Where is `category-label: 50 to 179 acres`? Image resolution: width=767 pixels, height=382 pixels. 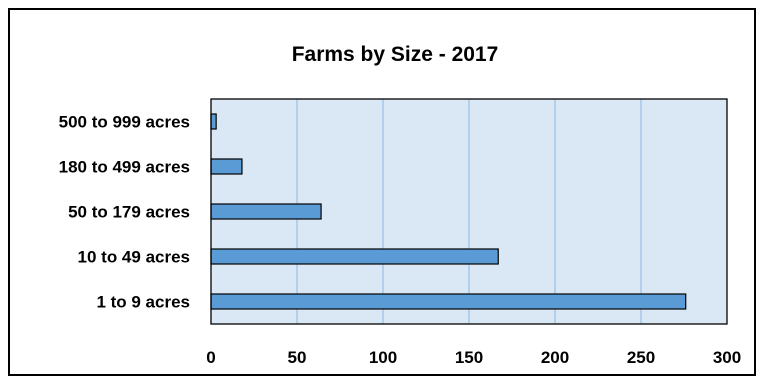
category-label: 50 to 179 acres is located at coordinates (129, 212).